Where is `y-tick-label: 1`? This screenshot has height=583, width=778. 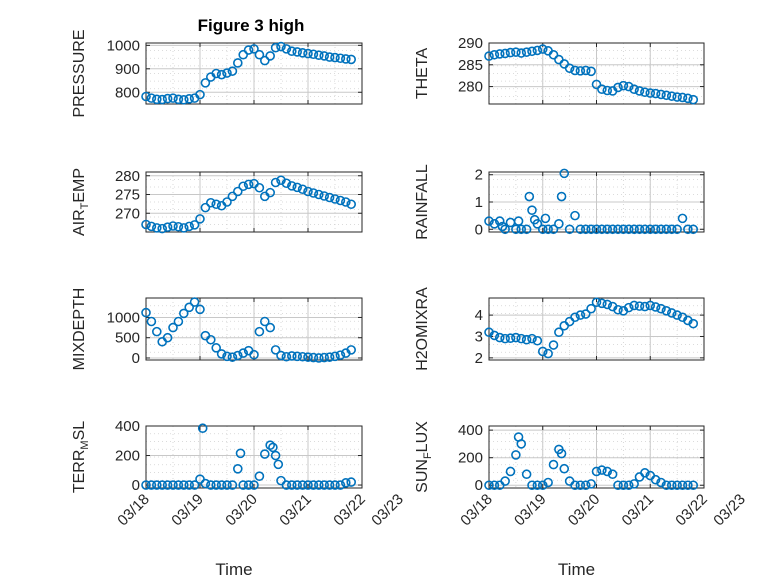
y-tick-label: 1 is located at coordinates (479, 202).